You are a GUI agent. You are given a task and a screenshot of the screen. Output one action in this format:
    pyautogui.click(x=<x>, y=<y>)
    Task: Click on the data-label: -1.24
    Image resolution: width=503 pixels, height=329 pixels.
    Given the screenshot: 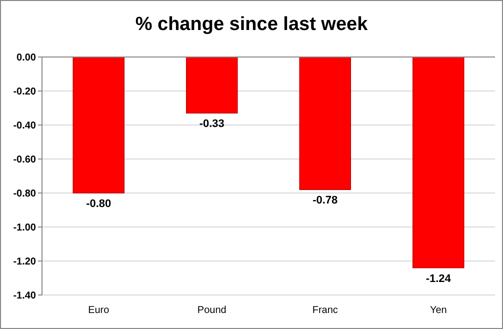 What is the action you would take?
    pyautogui.click(x=439, y=278)
    